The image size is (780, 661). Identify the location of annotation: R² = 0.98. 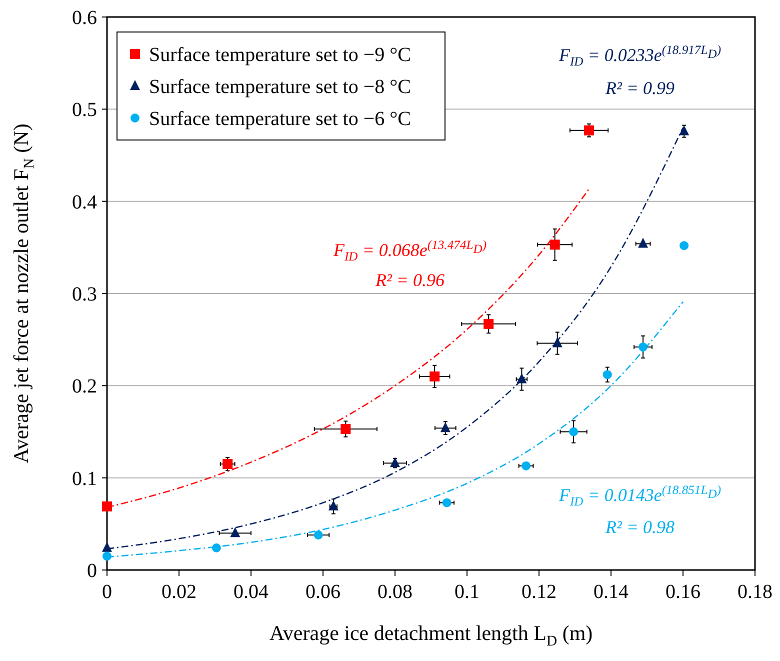
(639, 527).